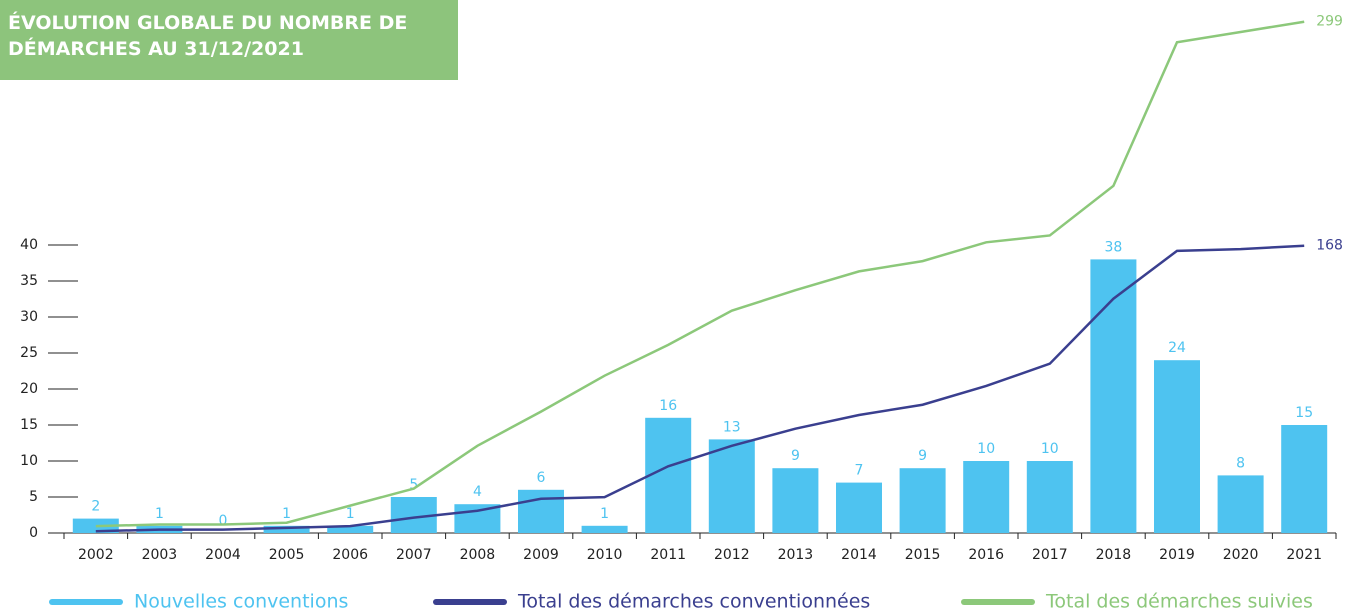  What do you see at coordinates (923, 555) in the screenshot?
I see `x-tick-label: 2015` at bounding box center [923, 555].